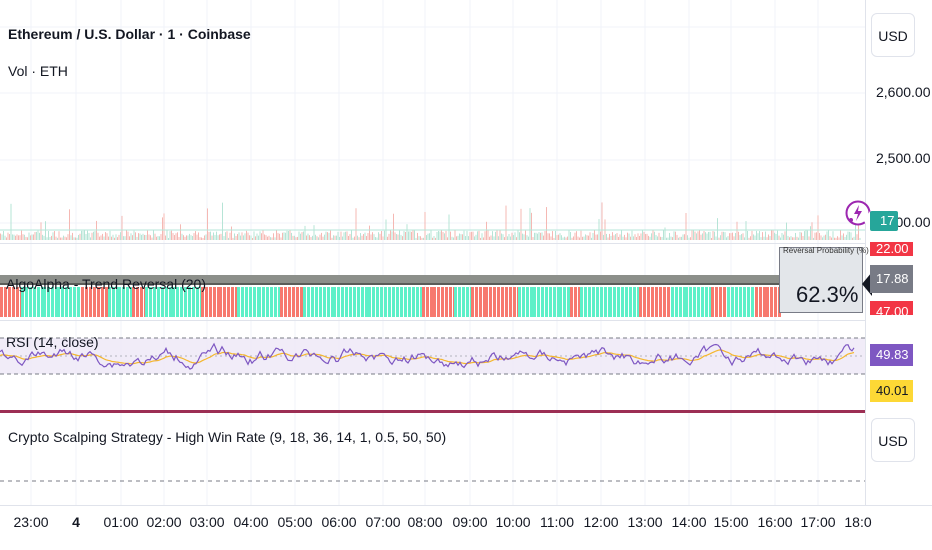 This screenshot has width=932, height=550. I want to click on time-label: 07:00, so click(383, 522).